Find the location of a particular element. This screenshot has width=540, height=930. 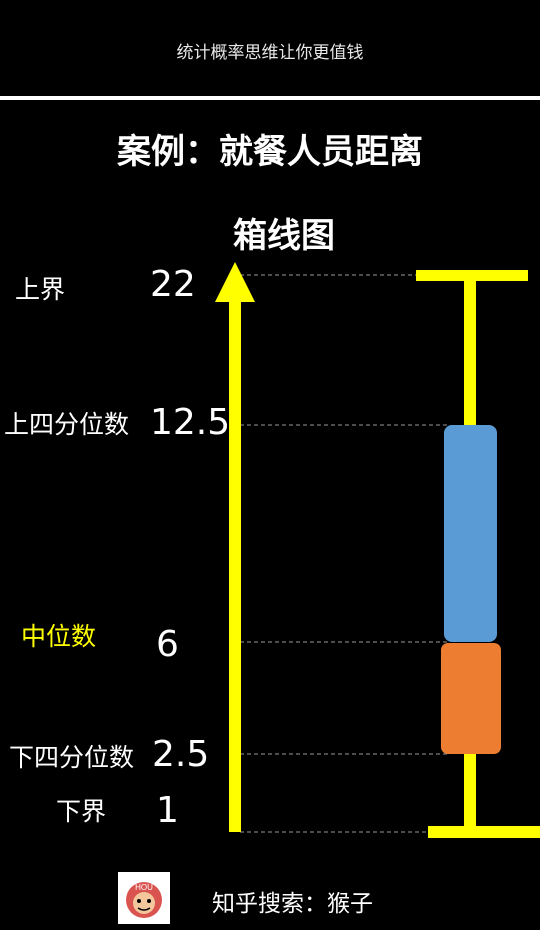

monkey-logo-icon: HOU is located at coordinates (144, 898).